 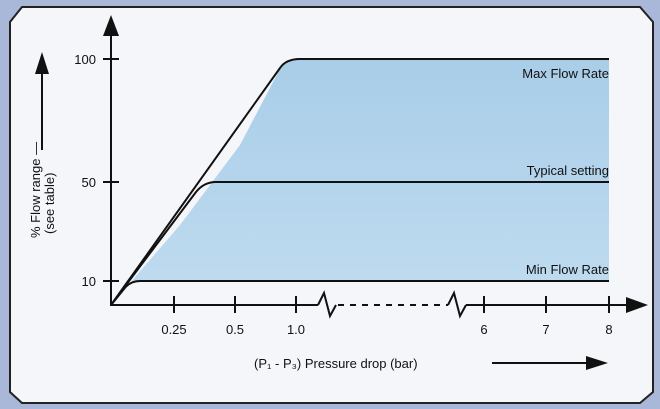 What do you see at coordinates (111, 25) in the screenshot?
I see `y-axis-arrowhead` at bounding box center [111, 25].